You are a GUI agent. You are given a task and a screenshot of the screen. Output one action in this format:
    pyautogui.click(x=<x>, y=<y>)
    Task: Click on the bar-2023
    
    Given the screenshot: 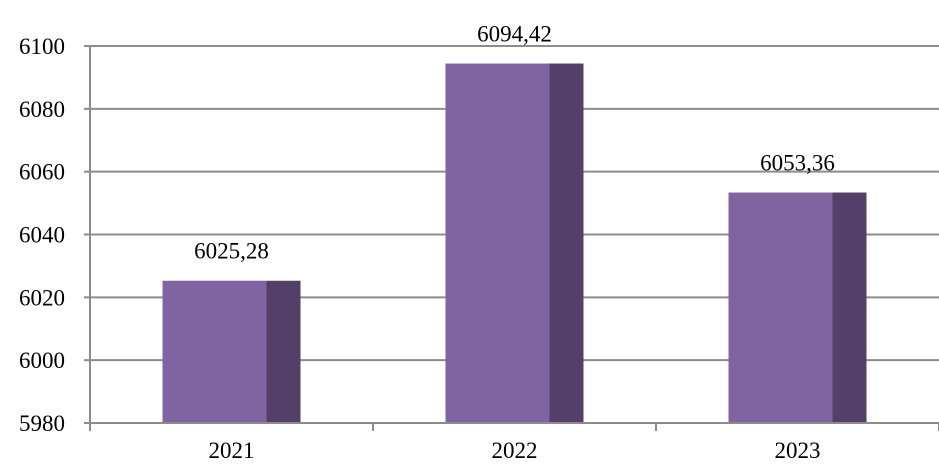 What is the action you would take?
    pyautogui.click(x=780, y=307)
    